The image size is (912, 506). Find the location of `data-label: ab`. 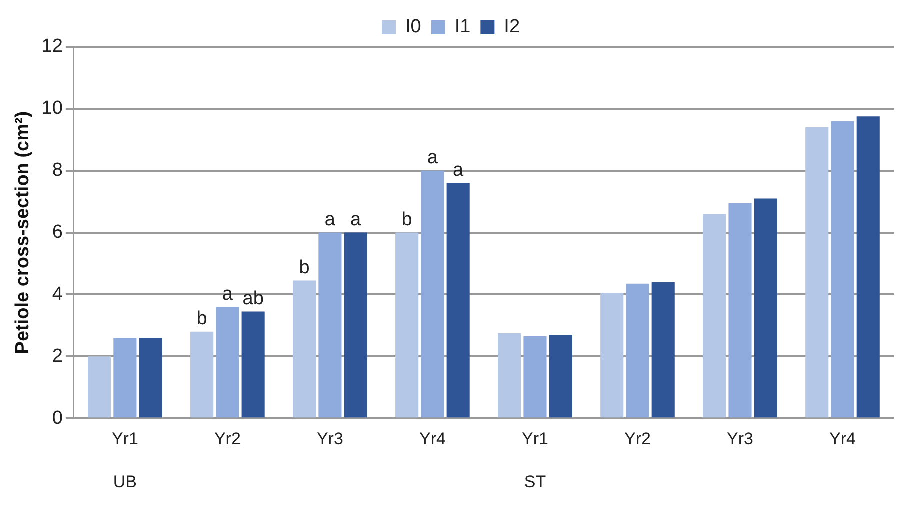

data-label: ab is located at coordinates (253, 299).